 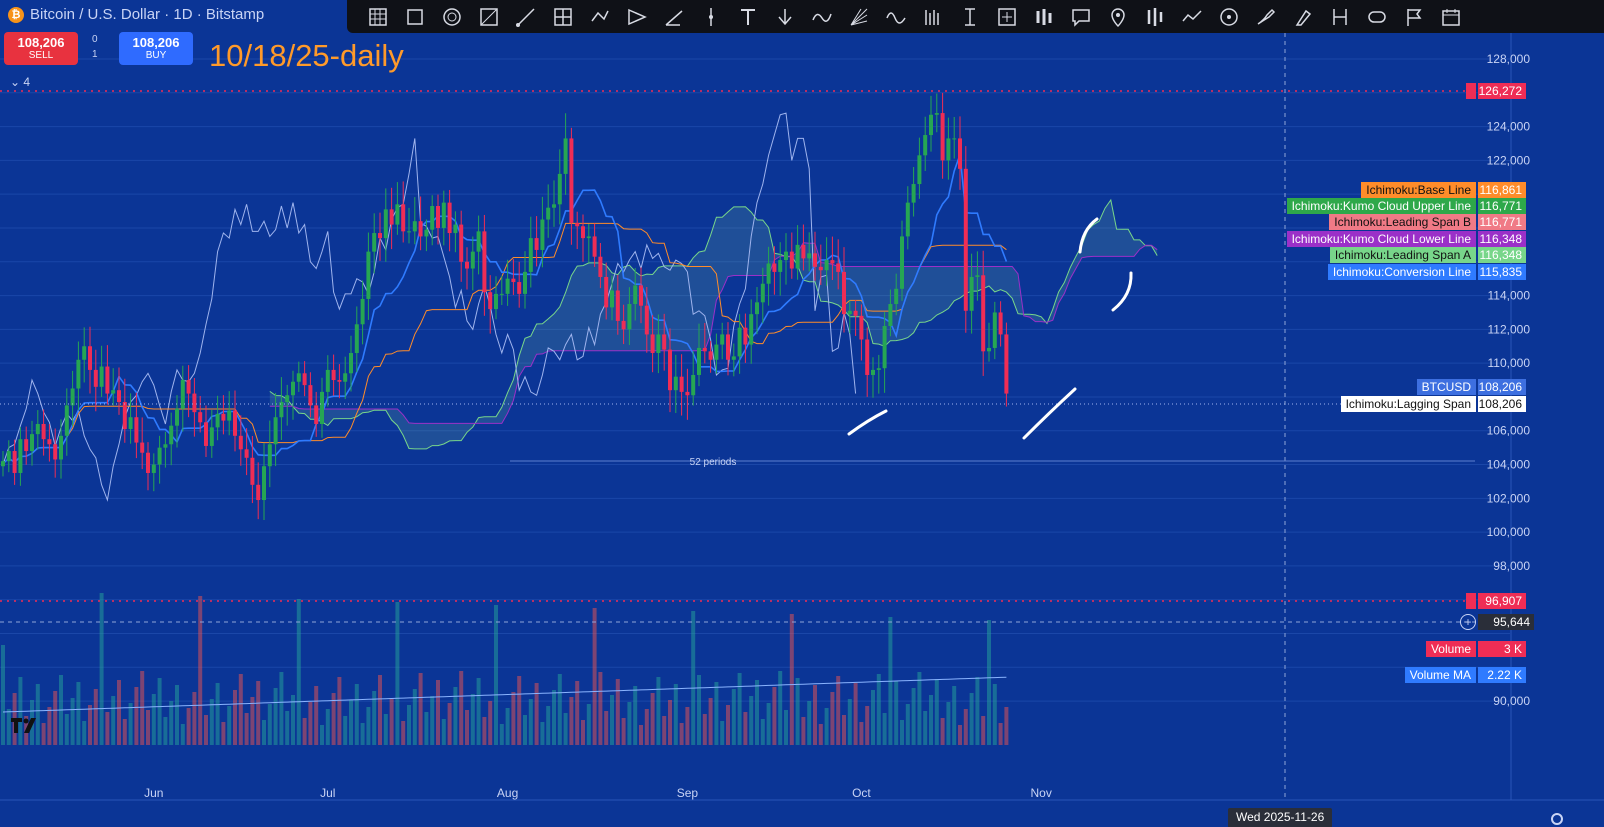 What do you see at coordinates (1265, 17) in the screenshot?
I see `tool-brush` at bounding box center [1265, 17].